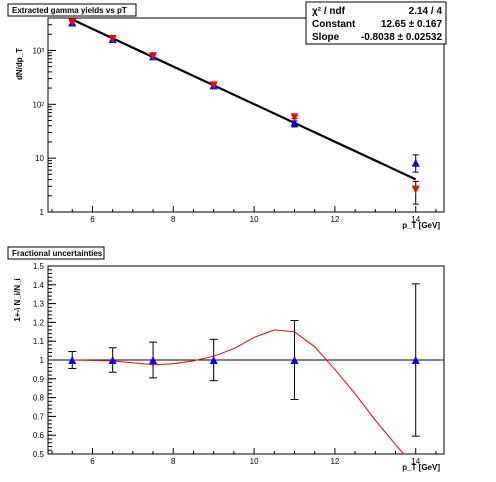  I want to click on top-y-tick-label: 10², so click(38, 104).